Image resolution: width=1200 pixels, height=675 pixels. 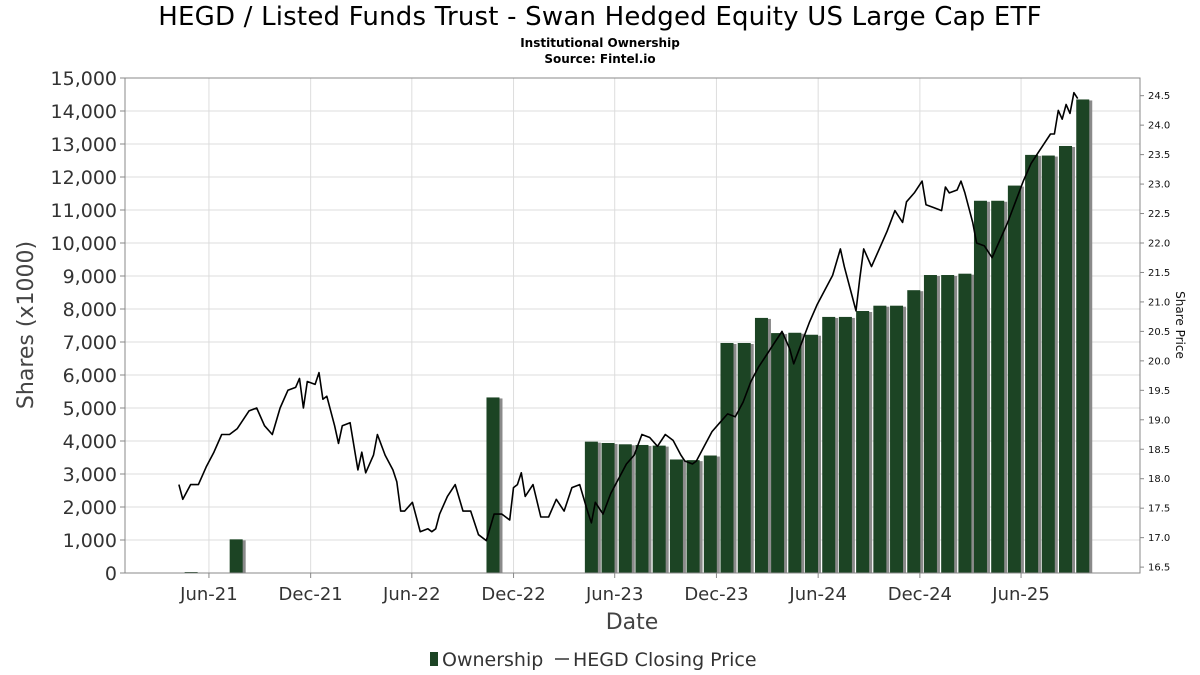 What do you see at coordinates (84, 244) in the screenshot?
I see `y-tick-label: 10,000` at bounding box center [84, 244].